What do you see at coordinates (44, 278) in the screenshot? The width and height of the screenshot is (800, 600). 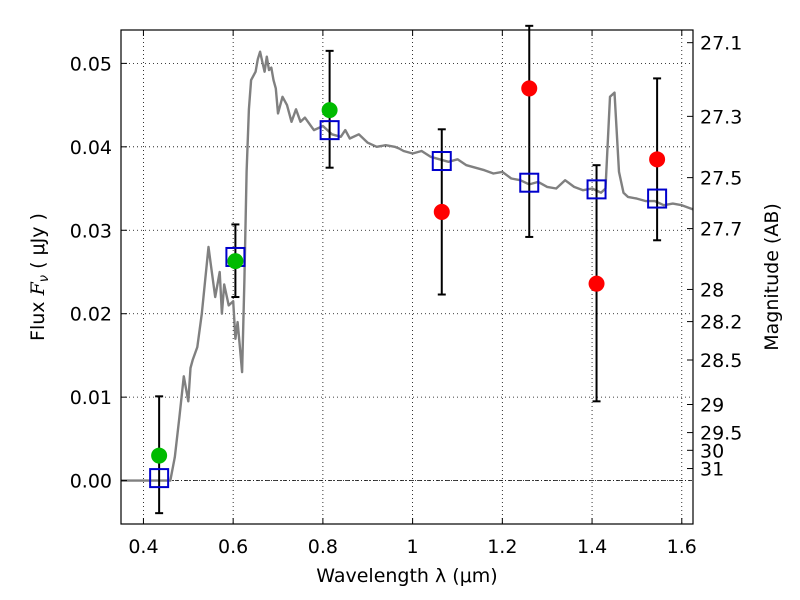 I see `y-axis-title-subscript: ν` at bounding box center [44, 278].